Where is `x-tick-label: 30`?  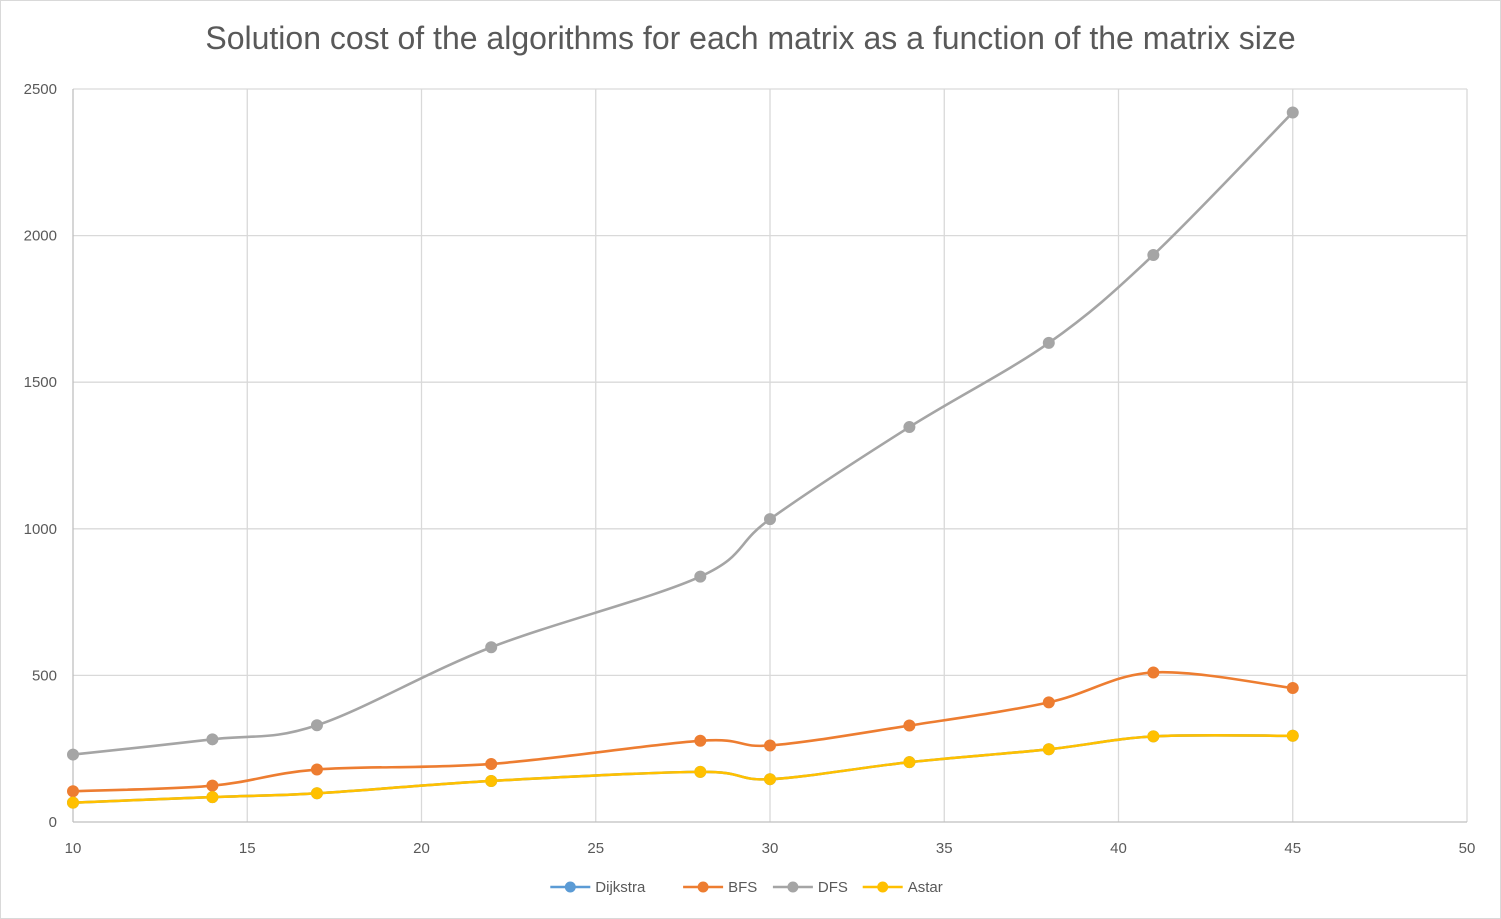 x-tick-label: 30 is located at coordinates (770, 848).